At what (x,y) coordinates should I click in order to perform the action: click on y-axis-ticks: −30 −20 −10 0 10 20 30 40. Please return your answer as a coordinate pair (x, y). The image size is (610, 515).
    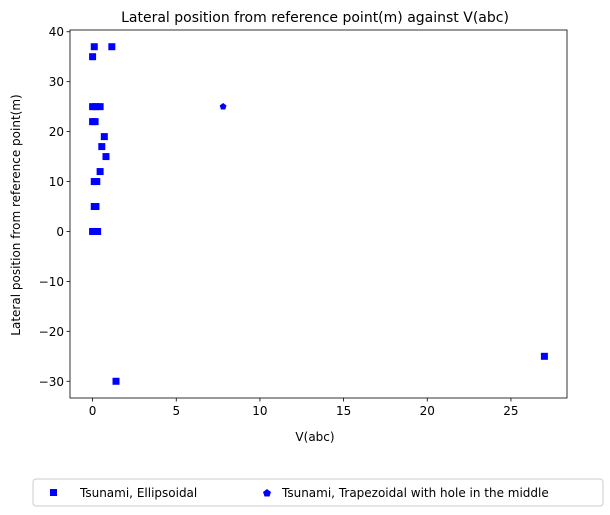
    Looking at the image, I should click on (54, 207).